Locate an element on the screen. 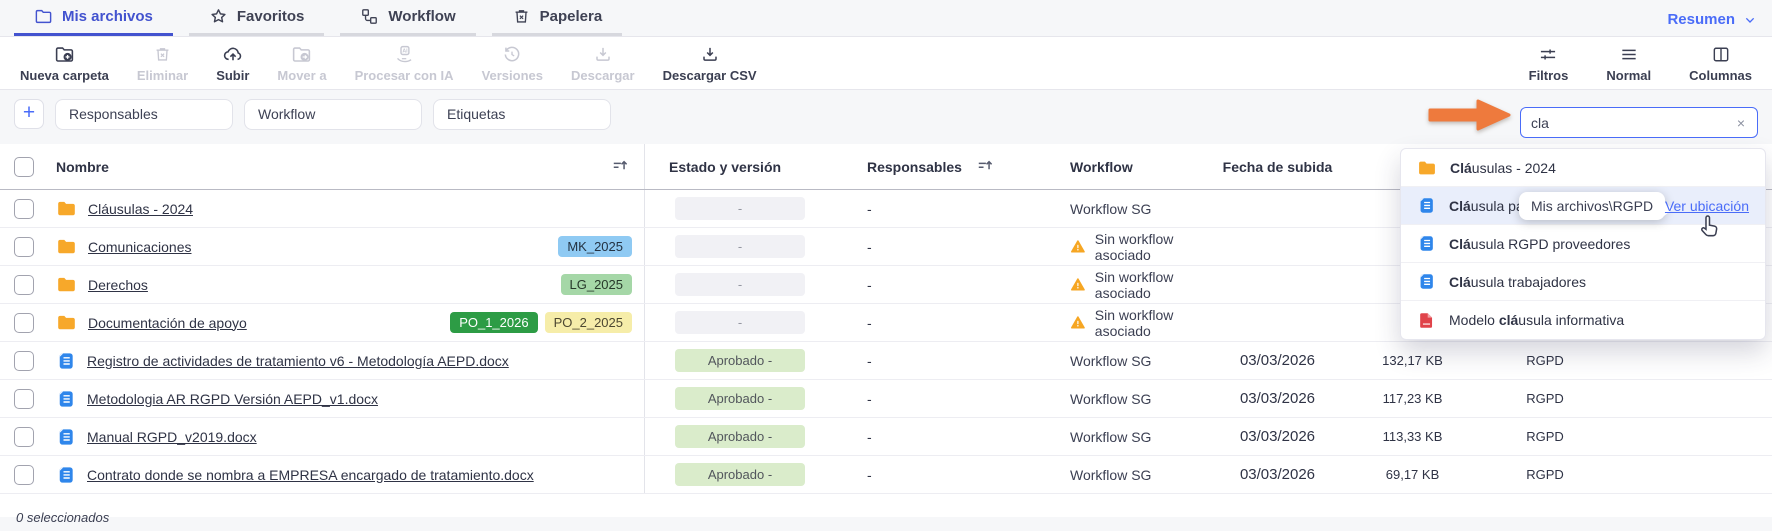 This screenshot has width=1772, height=531. warning-icon is located at coordinates (1077, 322).